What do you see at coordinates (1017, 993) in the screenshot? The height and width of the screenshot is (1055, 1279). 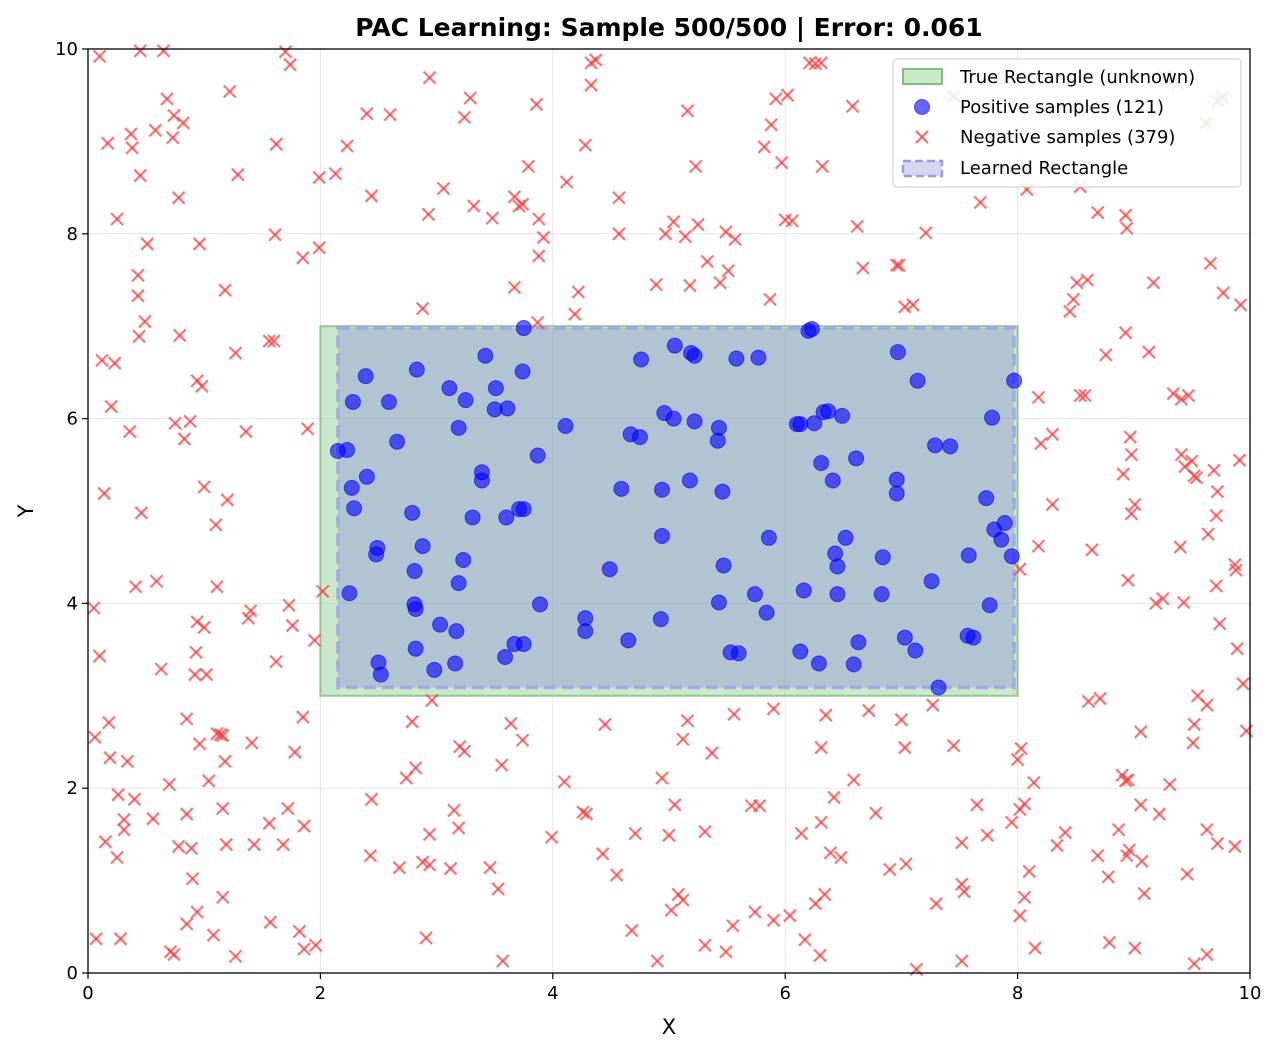 I see `x-tick-label: 8` at bounding box center [1017, 993].